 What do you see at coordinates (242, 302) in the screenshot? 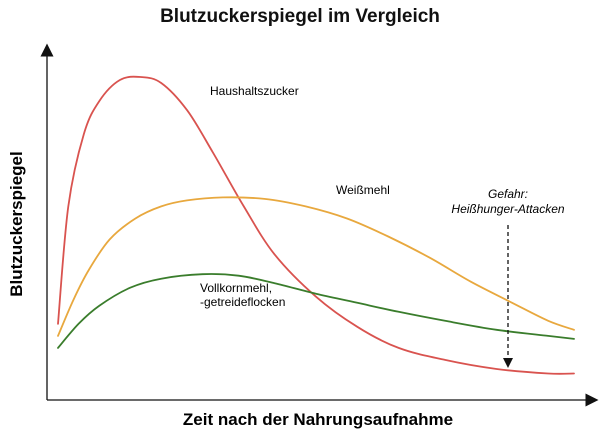
I see `label-vollkorn-line2: -getreideflocken` at bounding box center [242, 302].